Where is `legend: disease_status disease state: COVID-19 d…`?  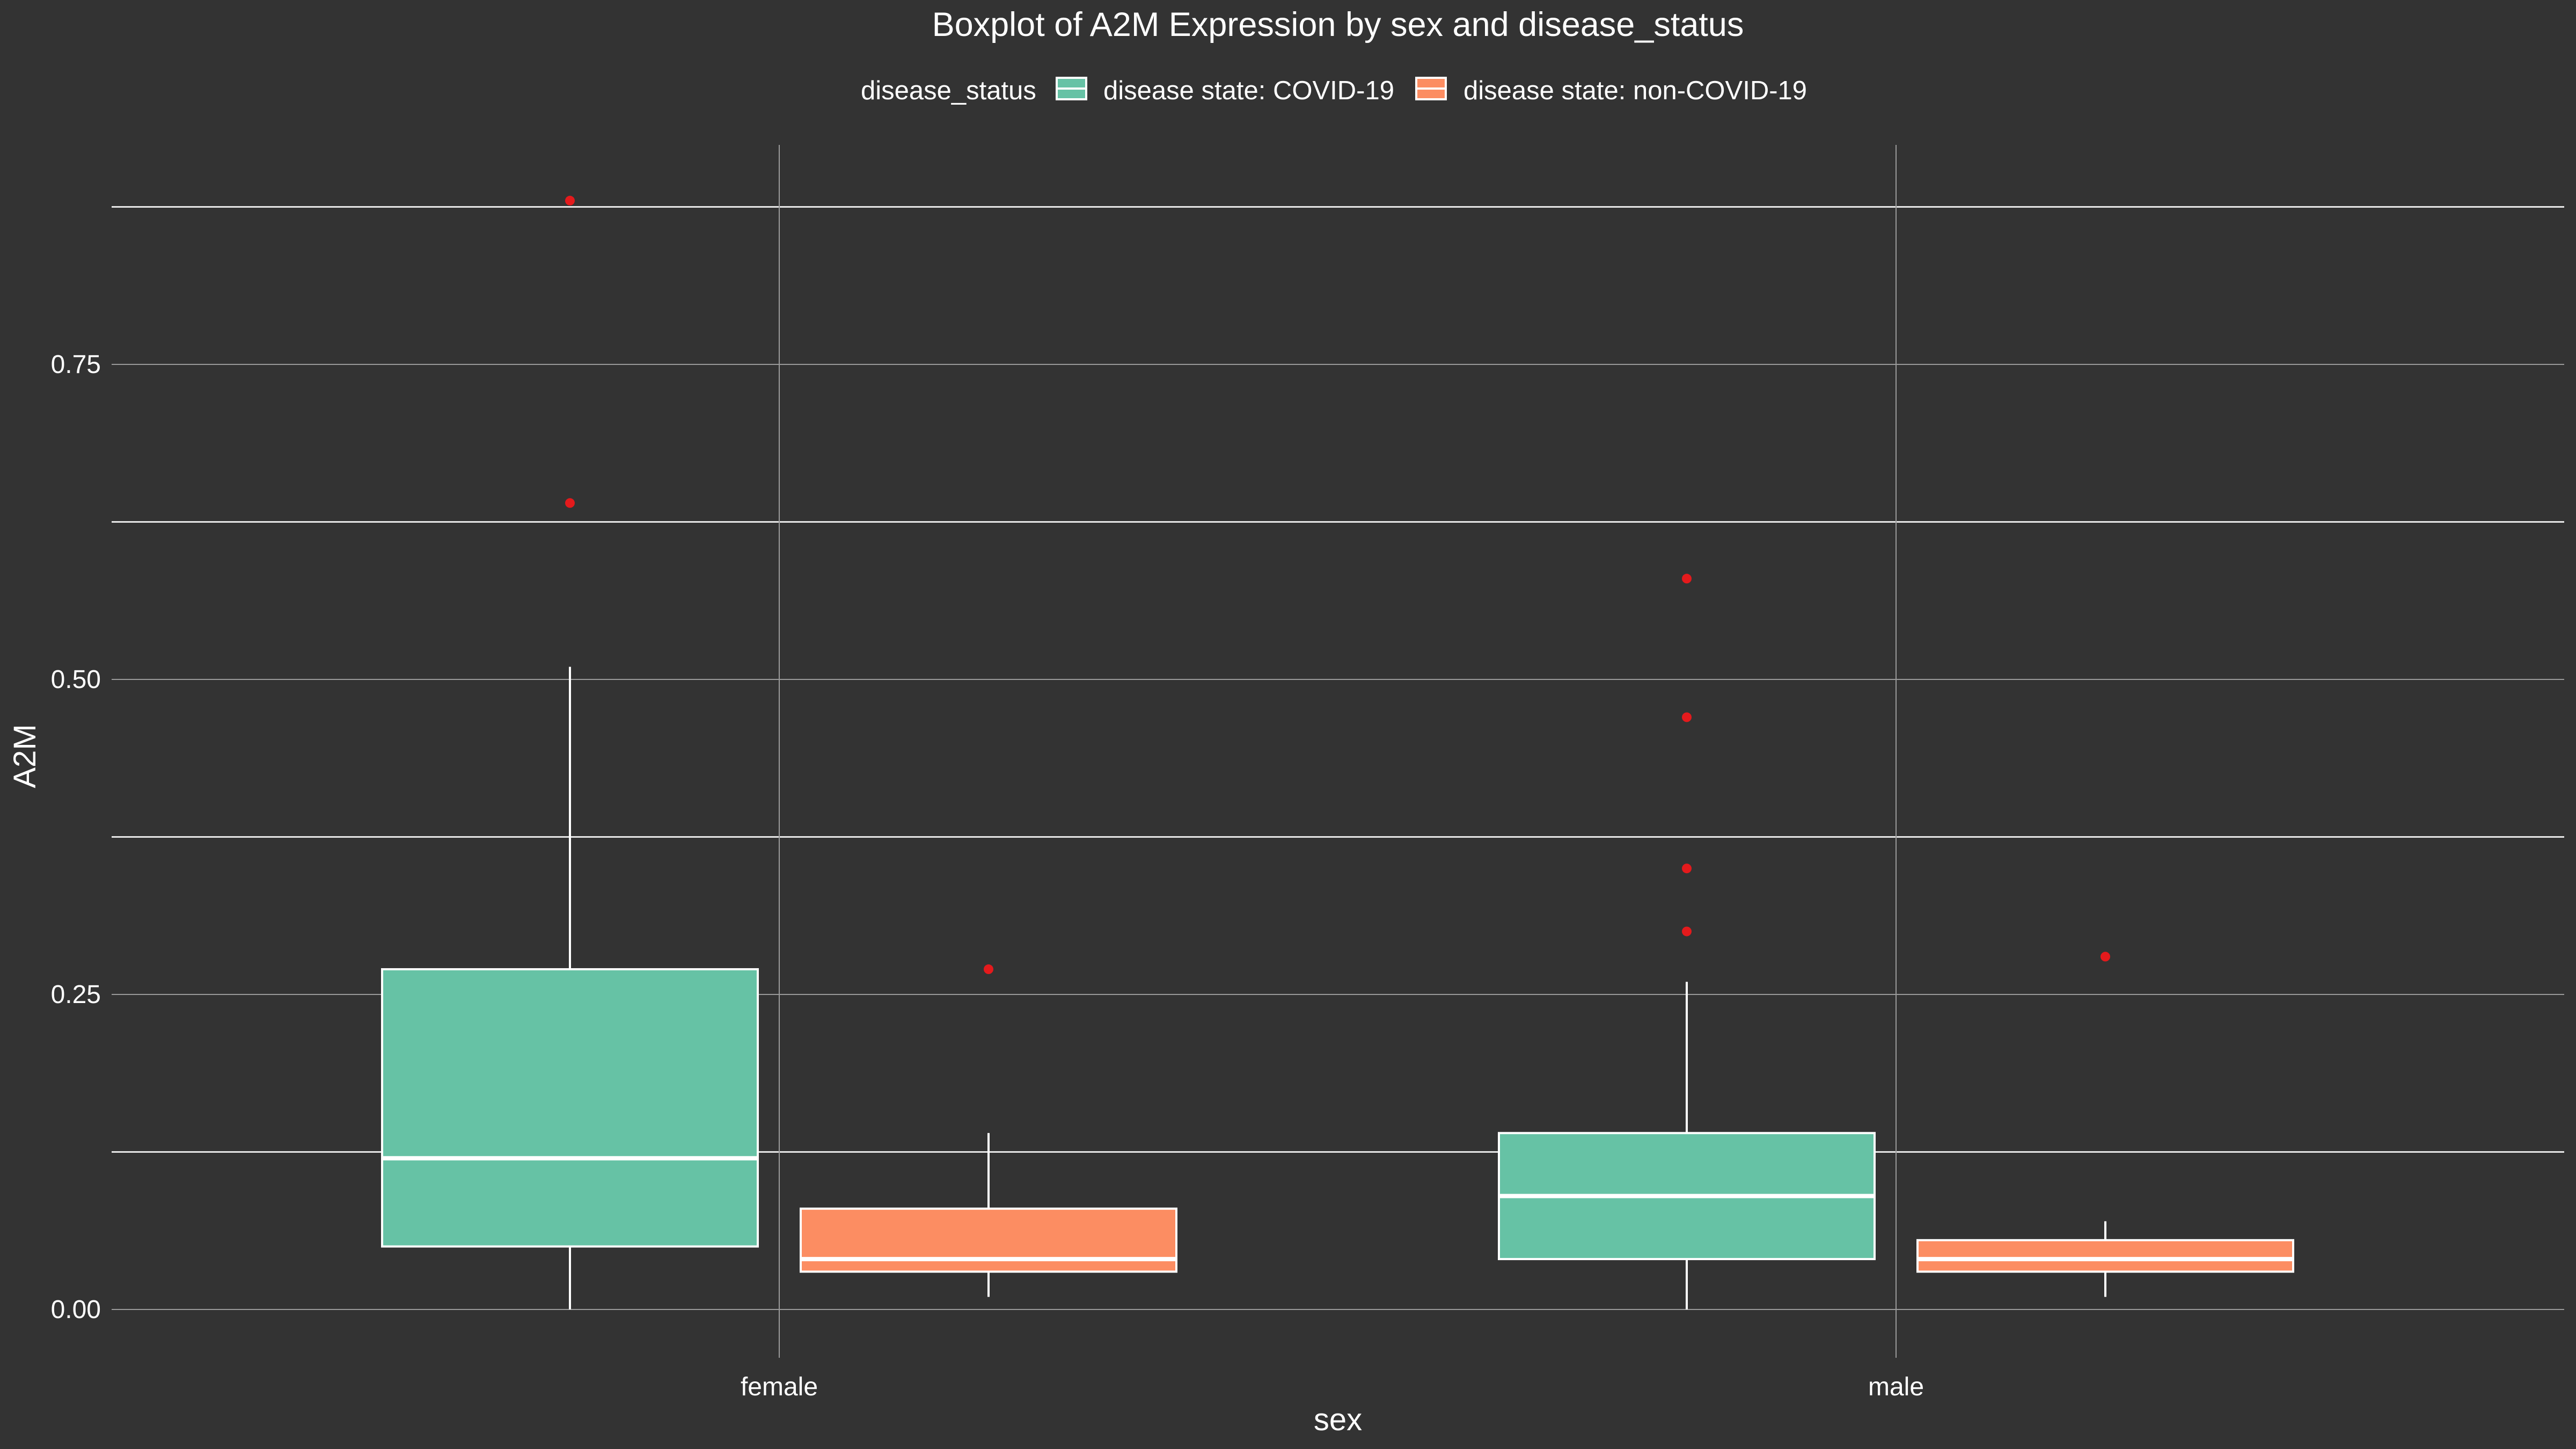 legend: disease_status disease state: COVID-19 d… is located at coordinates (1334, 90).